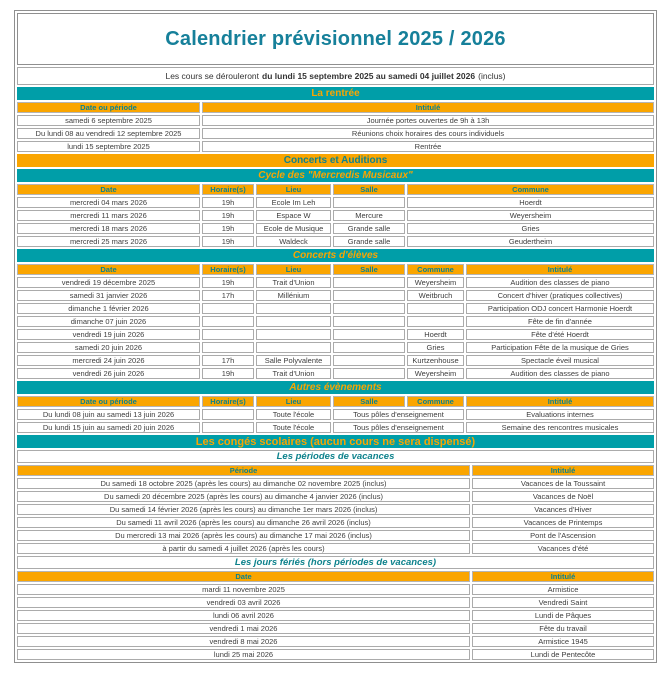 Image resolution: width=668 pixels, height=674 pixels. I want to click on table-cell: Gries, so click(435, 347).